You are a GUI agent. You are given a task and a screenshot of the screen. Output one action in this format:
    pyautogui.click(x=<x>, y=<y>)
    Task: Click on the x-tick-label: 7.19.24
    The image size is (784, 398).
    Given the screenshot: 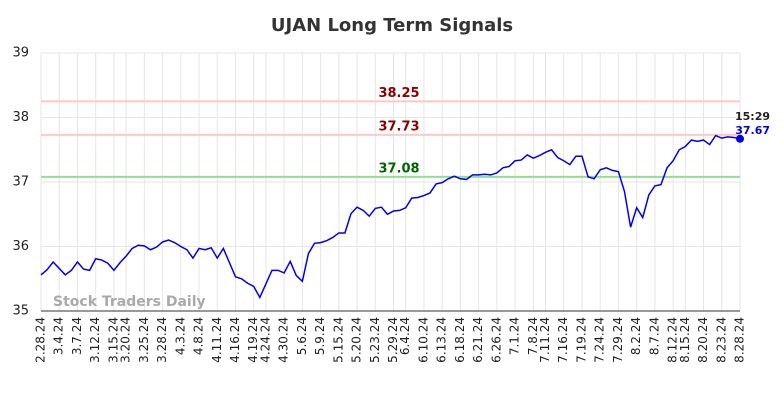 What is the action you would take?
    pyautogui.click(x=581, y=340)
    